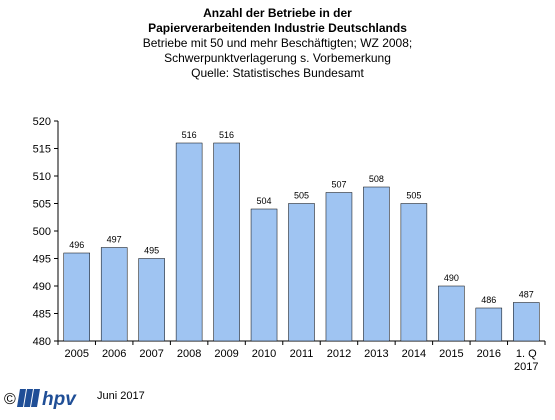  Describe the element at coordinates (451, 354) in the screenshot. I see `x-tick-label: 2015` at that location.